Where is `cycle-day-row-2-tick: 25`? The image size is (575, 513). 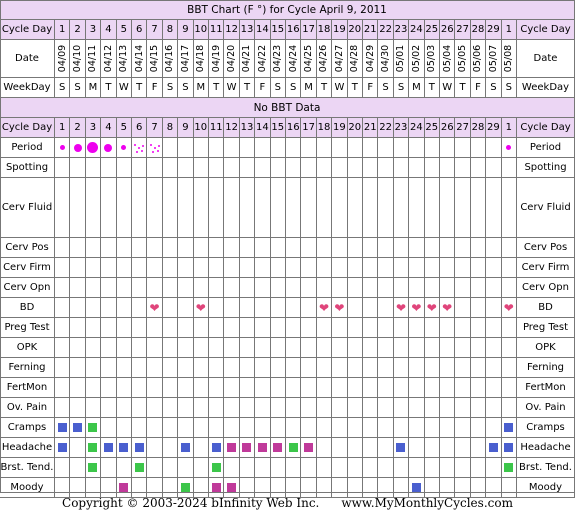
cycle-day-row-2-tick: 25 is located at coordinates (432, 128).